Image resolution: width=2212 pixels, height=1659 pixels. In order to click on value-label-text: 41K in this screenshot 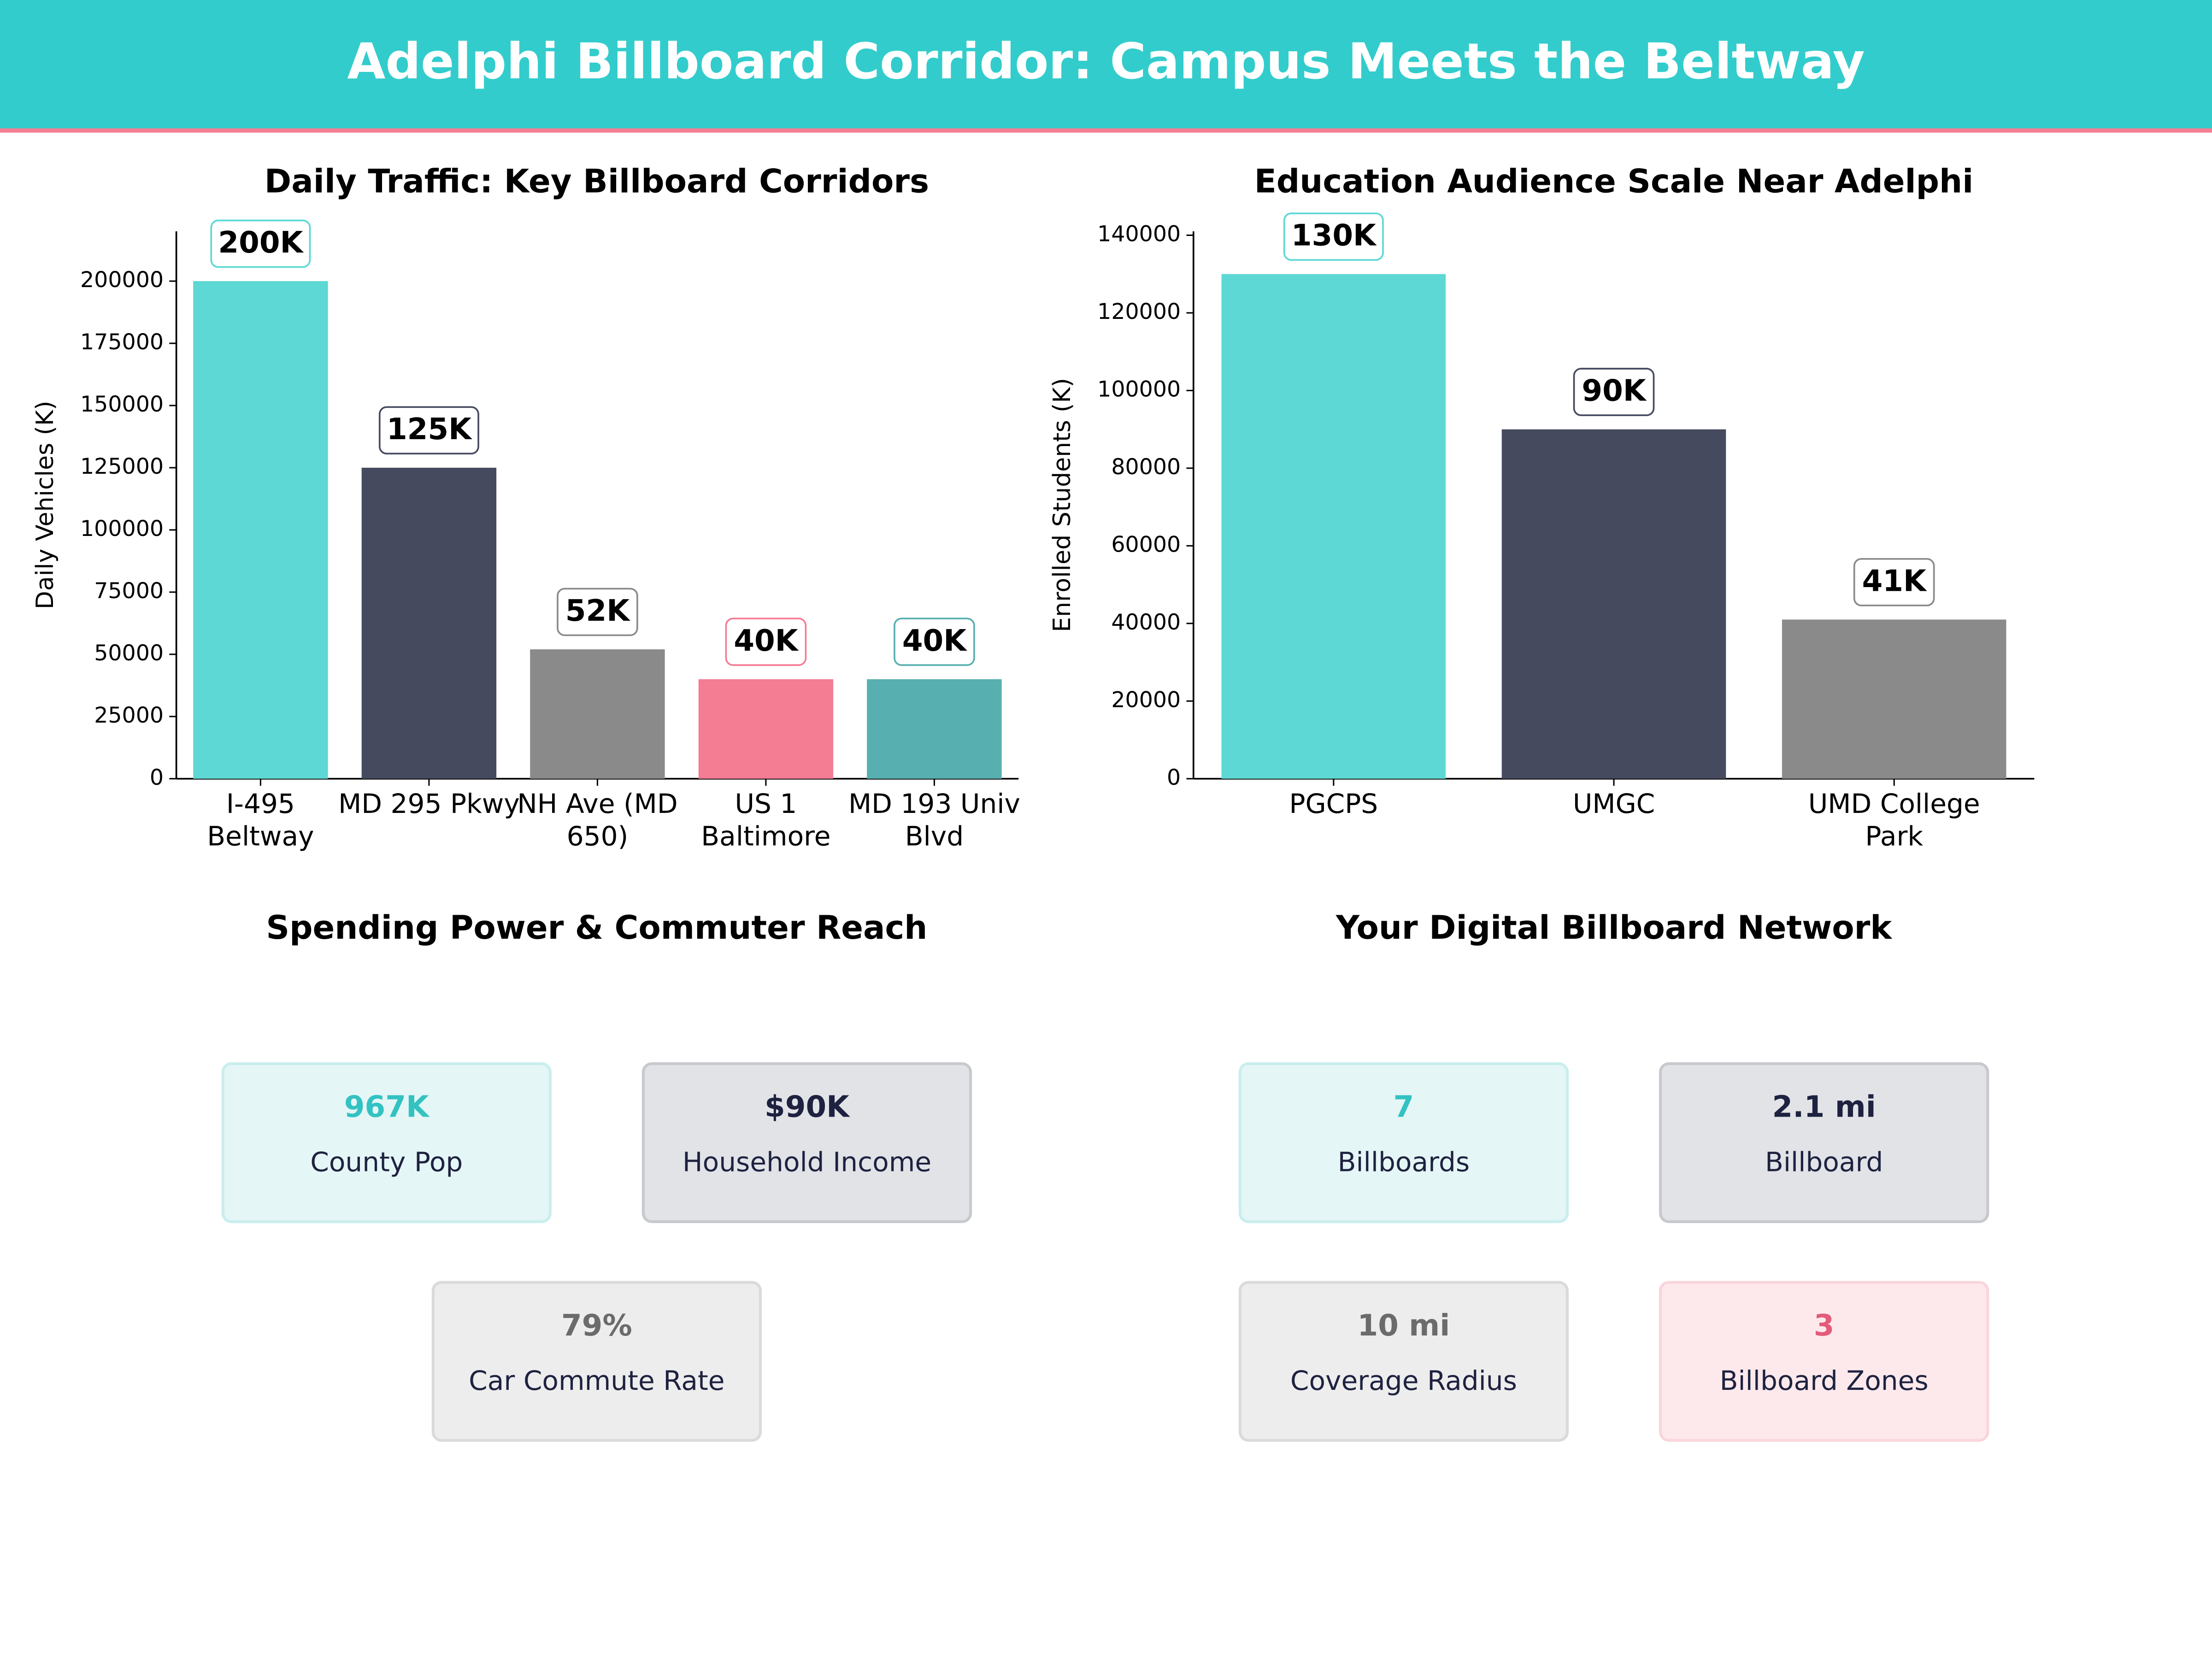, I will do `click(1894, 581)`.